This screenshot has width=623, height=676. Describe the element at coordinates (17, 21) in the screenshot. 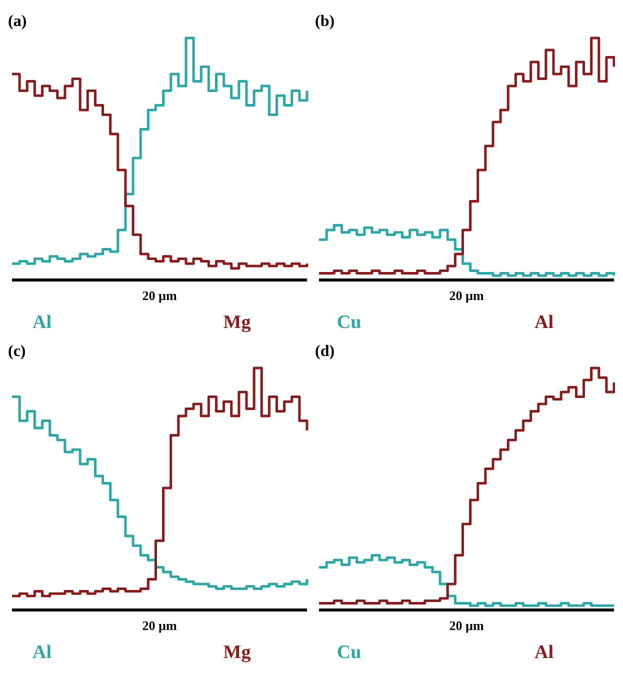

I see `chart-title: (a)` at that location.